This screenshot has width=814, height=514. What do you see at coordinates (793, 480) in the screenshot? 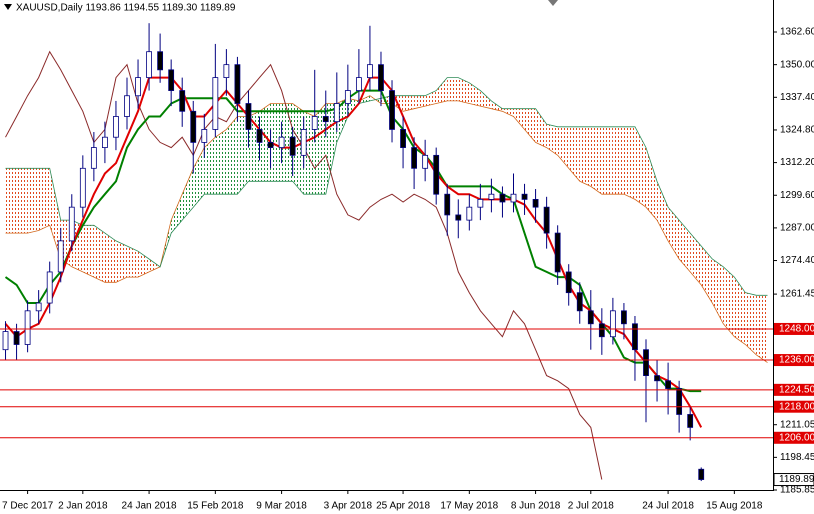
I see `current-price-box` at bounding box center [793, 480].